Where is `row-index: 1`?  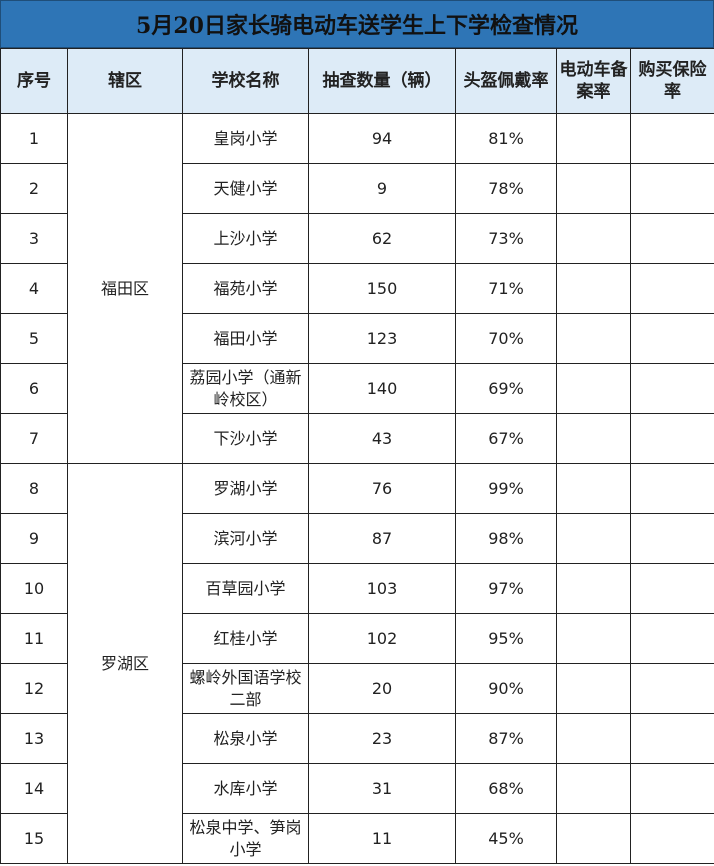 row-index: 1 is located at coordinates (34, 138).